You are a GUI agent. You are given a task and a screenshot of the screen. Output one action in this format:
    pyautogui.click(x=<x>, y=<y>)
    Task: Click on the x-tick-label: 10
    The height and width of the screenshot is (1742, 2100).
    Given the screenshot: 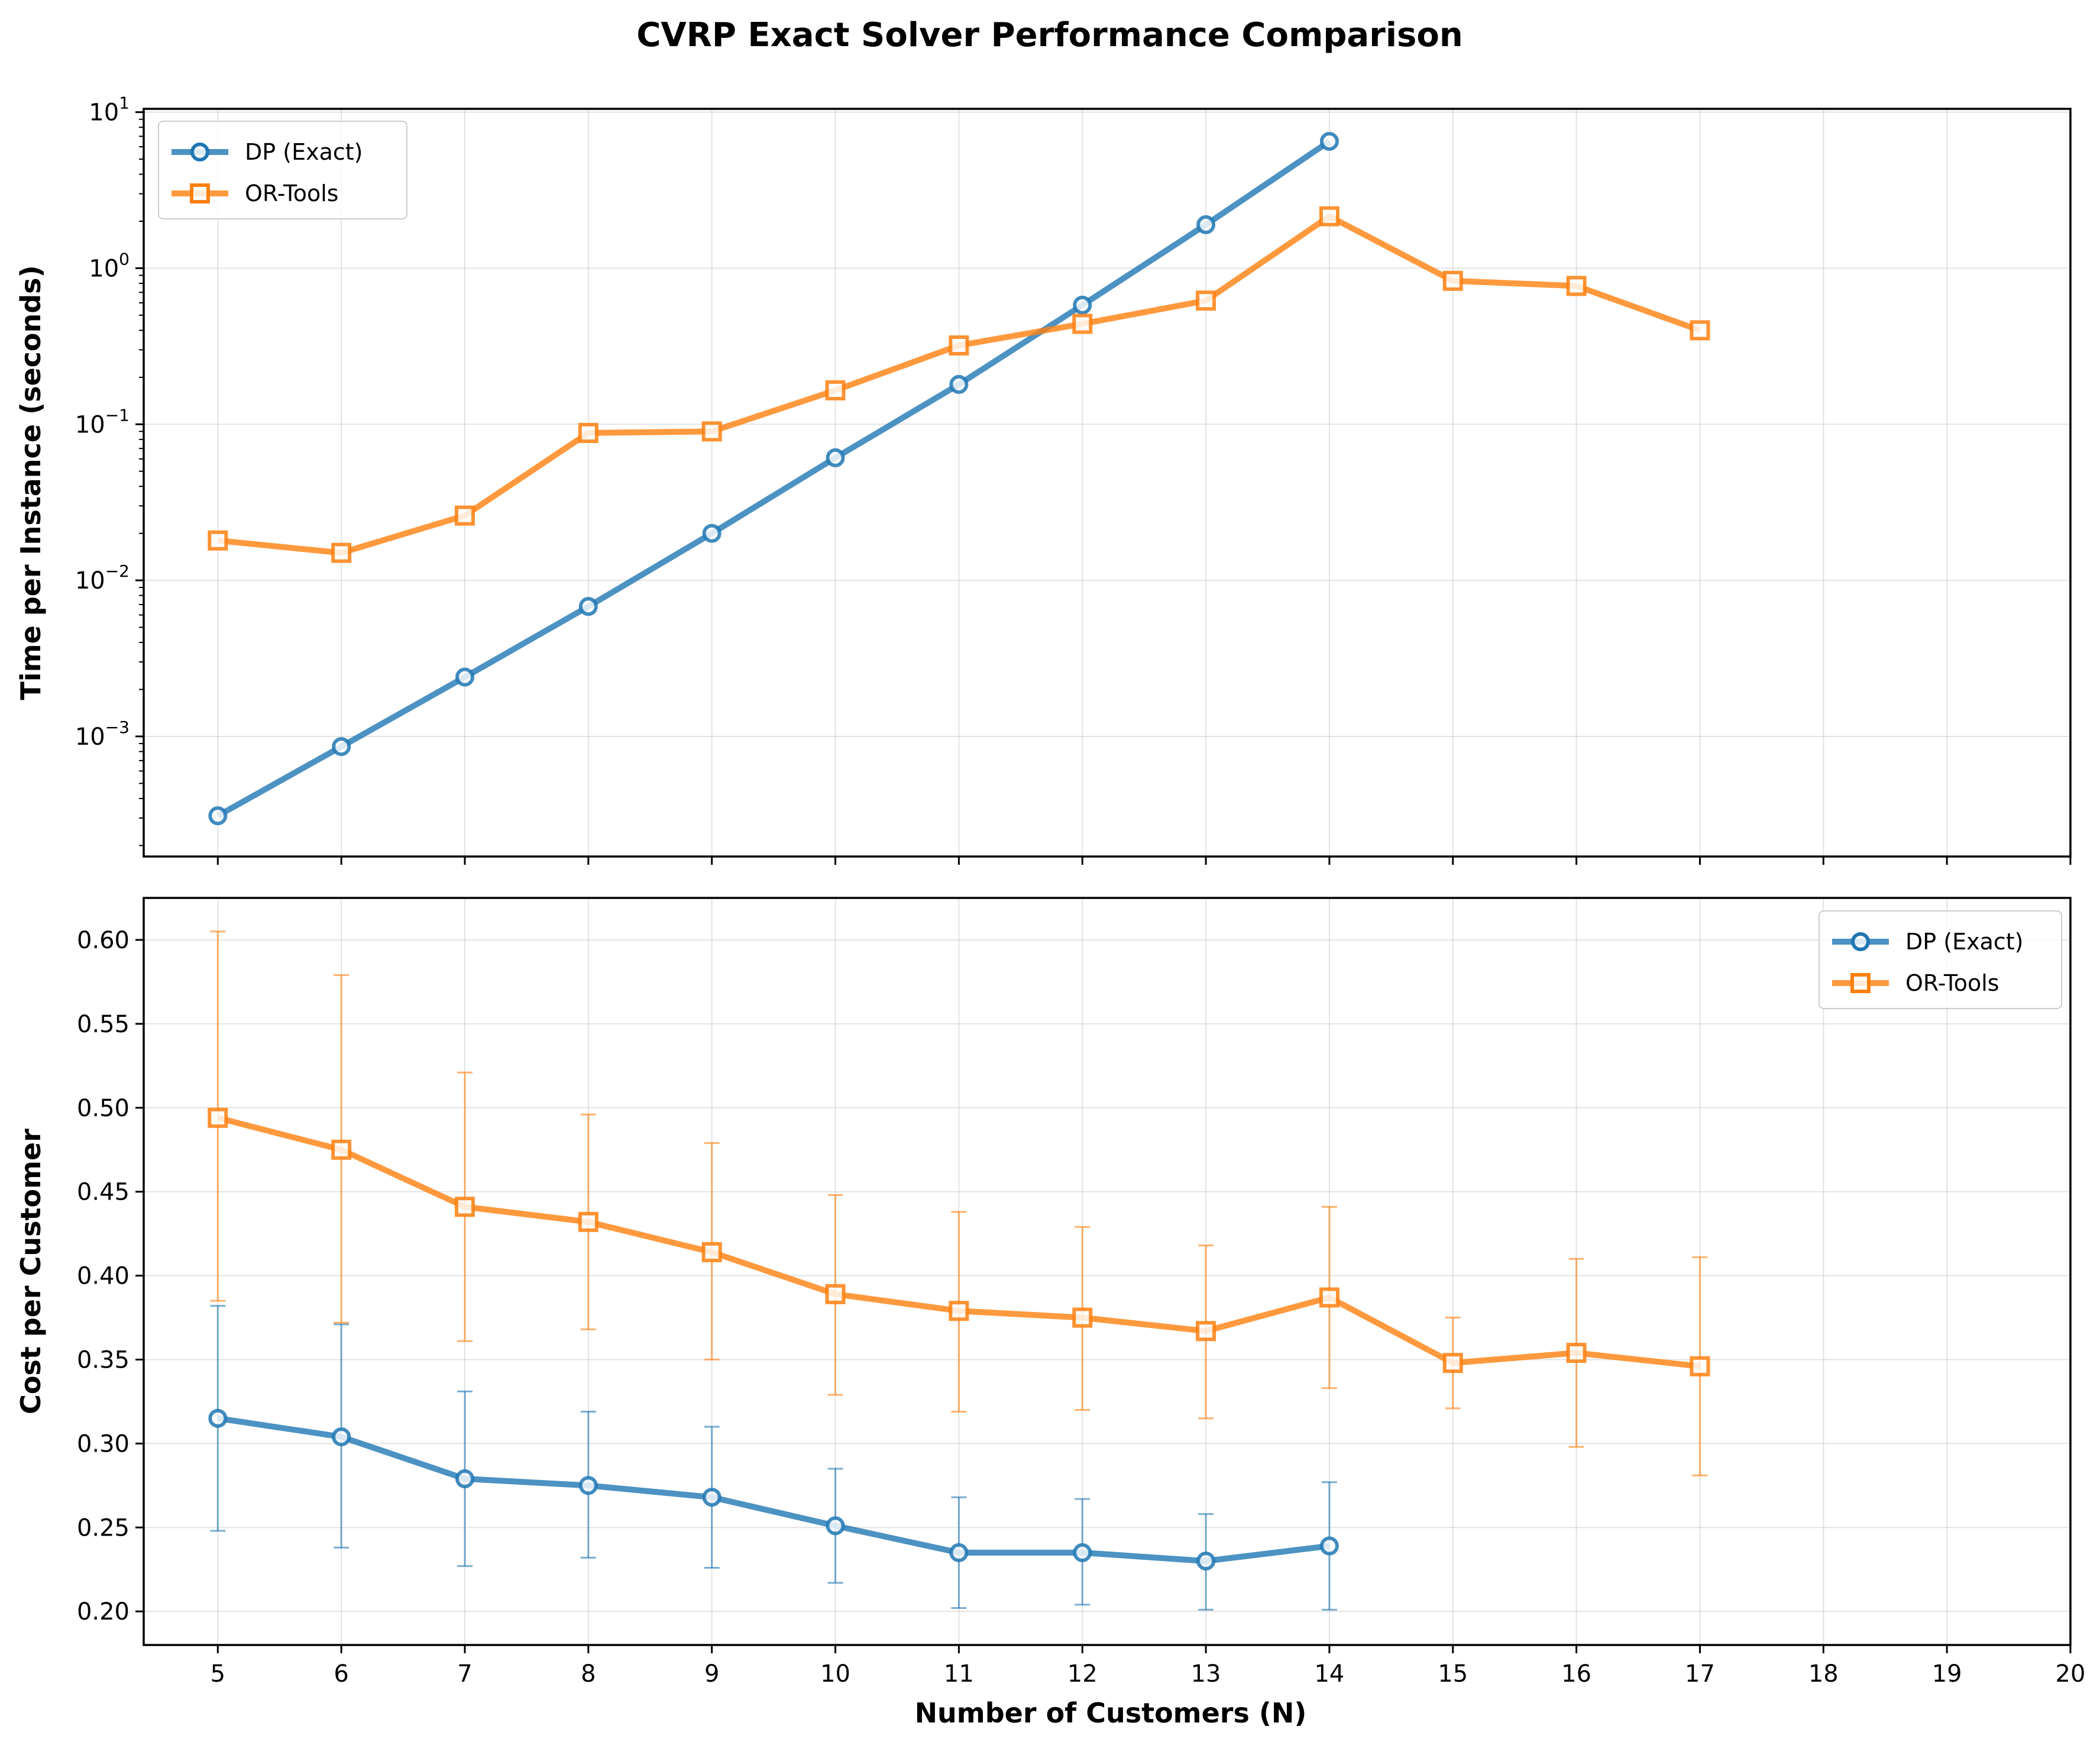 What is the action you would take?
    pyautogui.click(x=835, y=1674)
    